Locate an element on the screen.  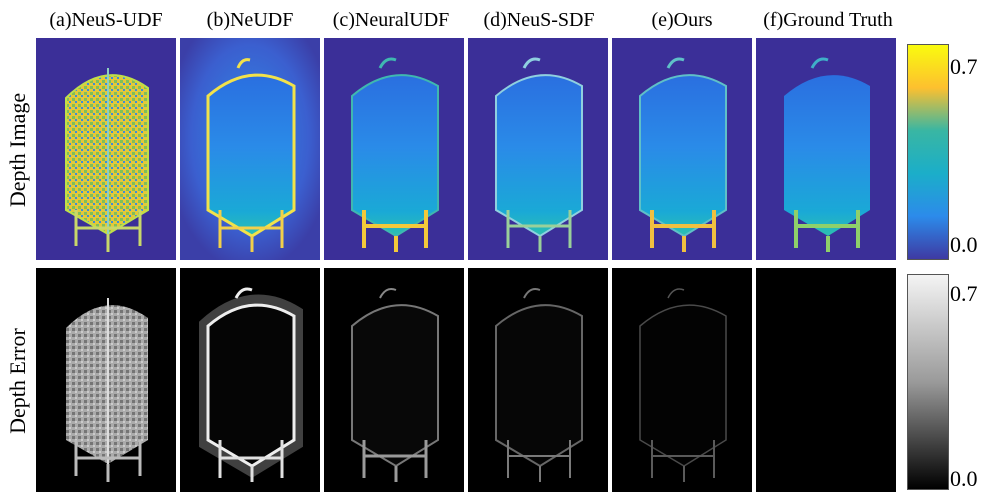
depth-colorbar-max-label: 0.7 is located at coordinates (964, 66).